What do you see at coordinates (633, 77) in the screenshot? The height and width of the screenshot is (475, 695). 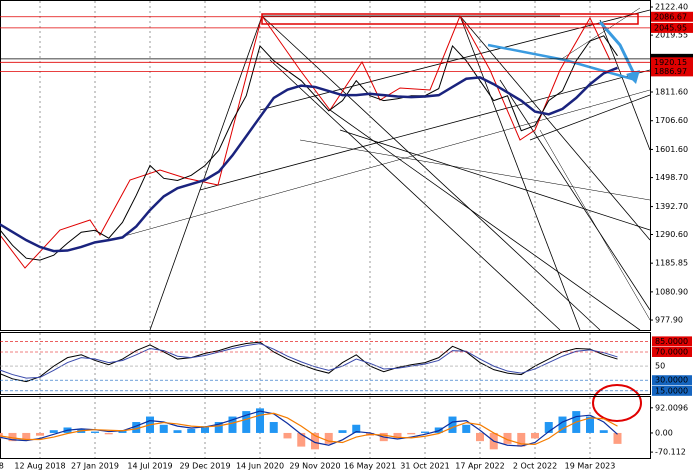 I see `arrow-head` at bounding box center [633, 77].